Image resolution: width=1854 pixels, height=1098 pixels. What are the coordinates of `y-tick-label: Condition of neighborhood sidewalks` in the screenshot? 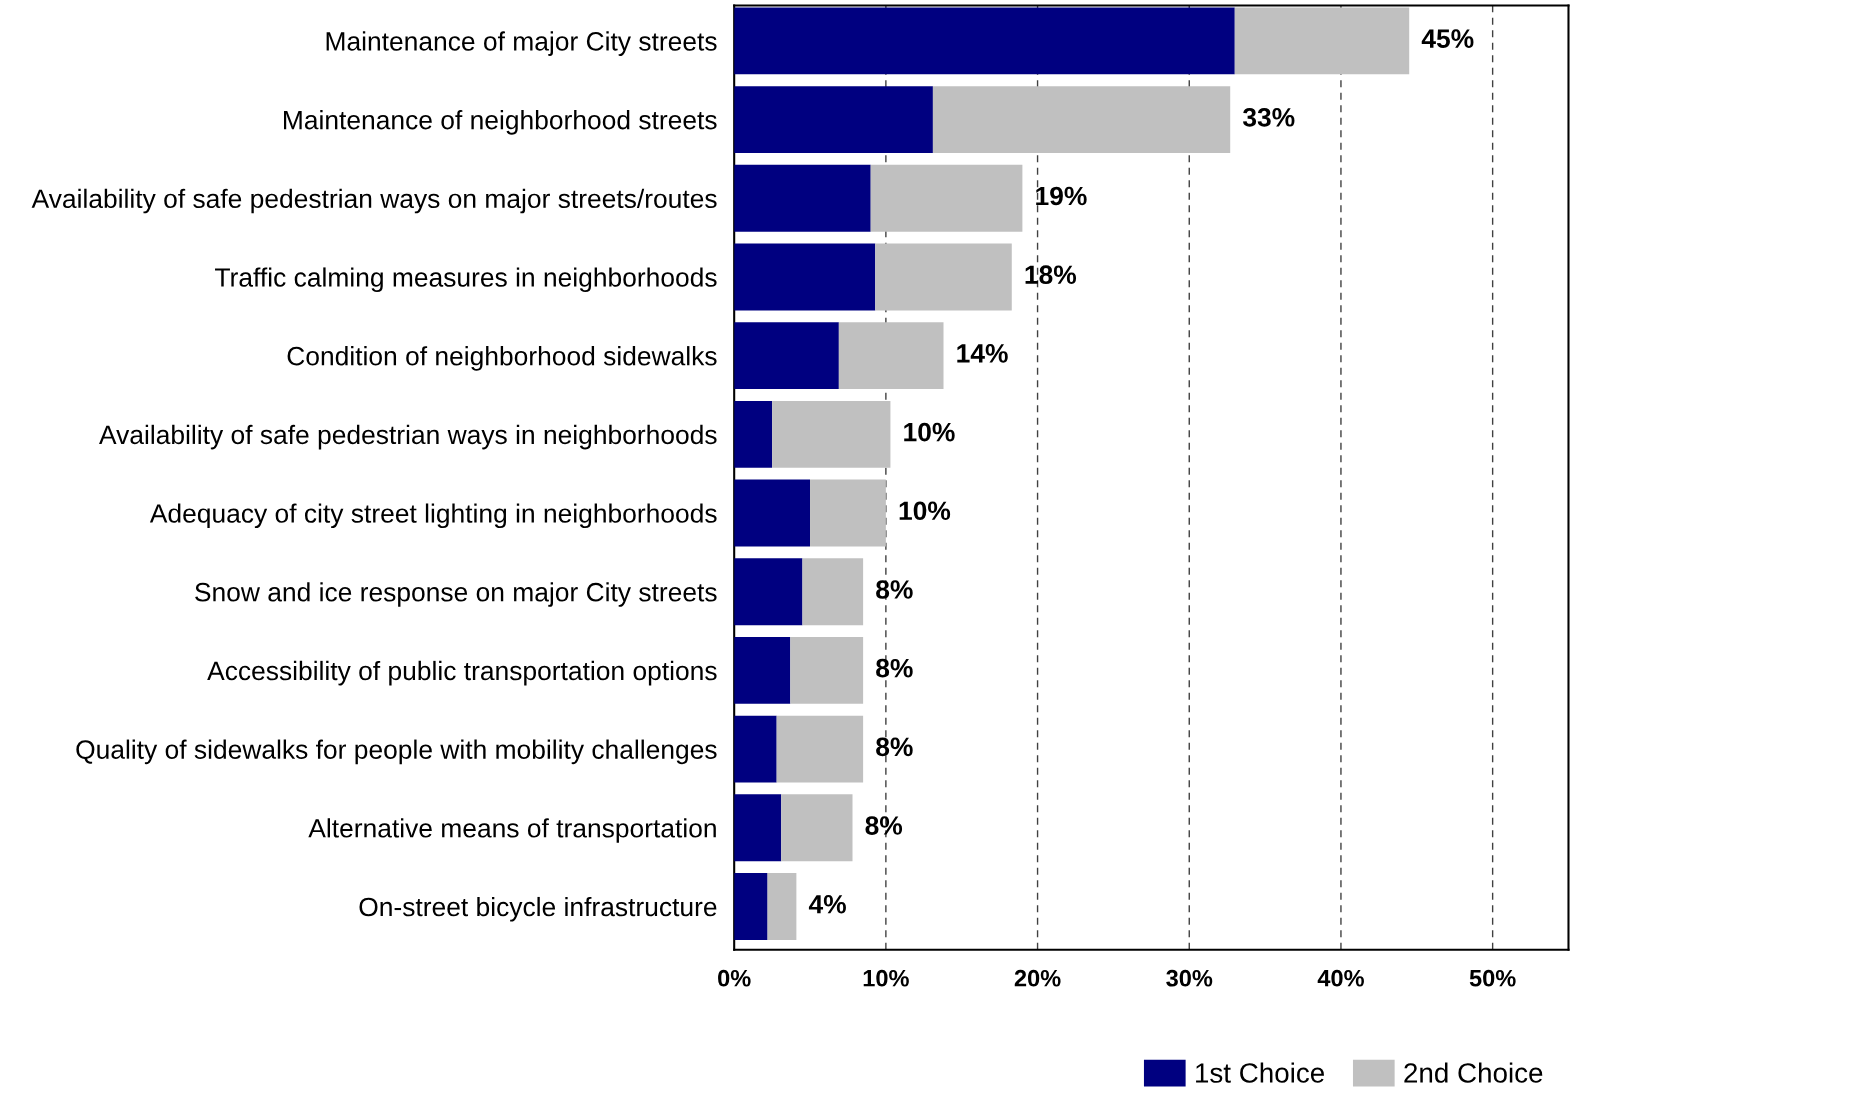 It's located at (502, 358).